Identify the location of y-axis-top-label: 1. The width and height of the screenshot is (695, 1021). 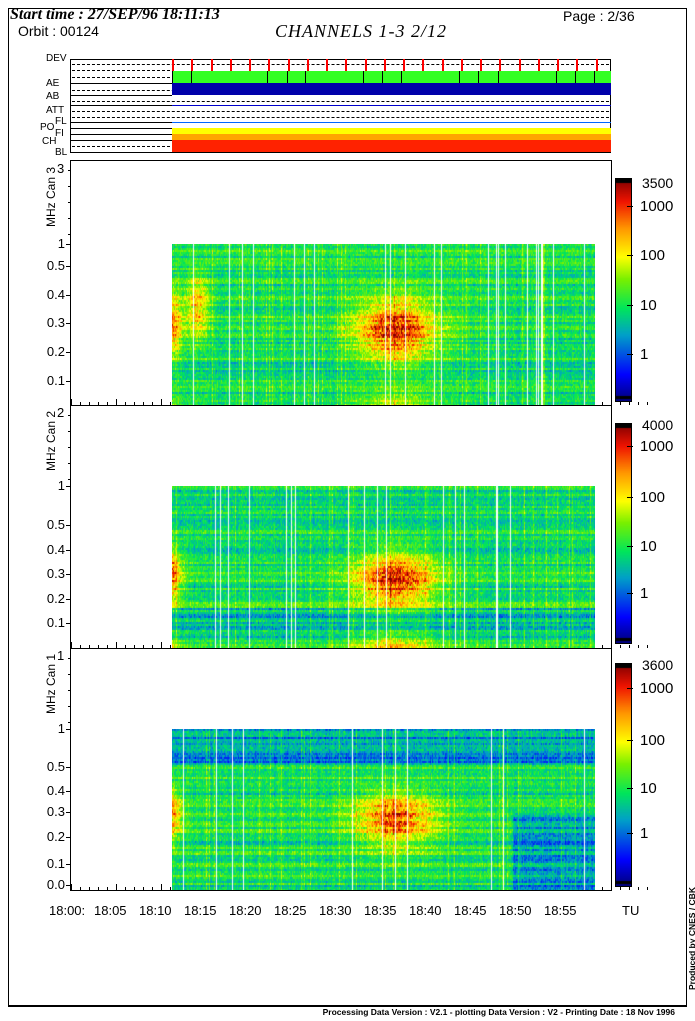
(61, 655).